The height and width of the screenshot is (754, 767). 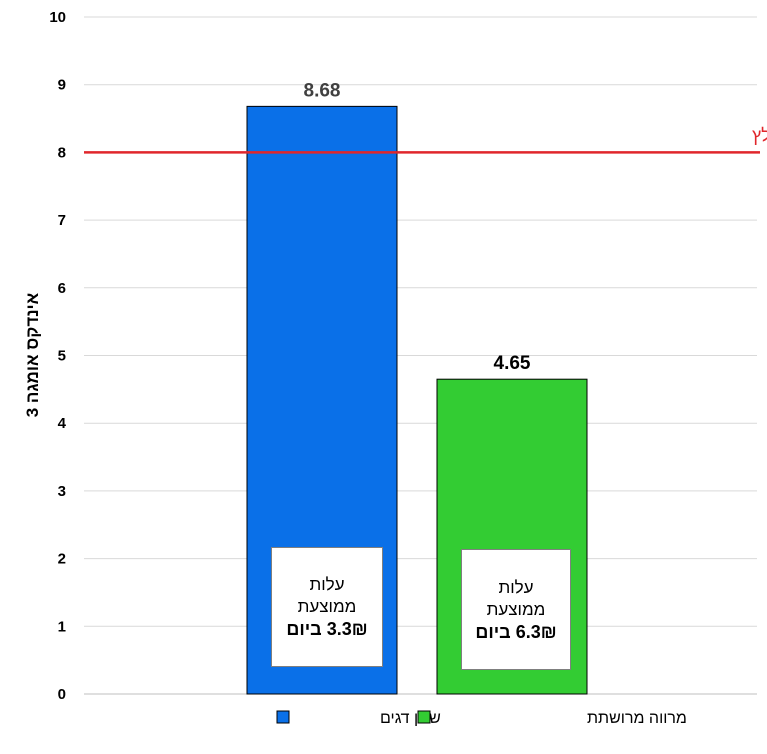 What do you see at coordinates (481, 718) in the screenshot?
I see `legend: שמן דגים מרווה מרושתת` at bounding box center [481, 718].